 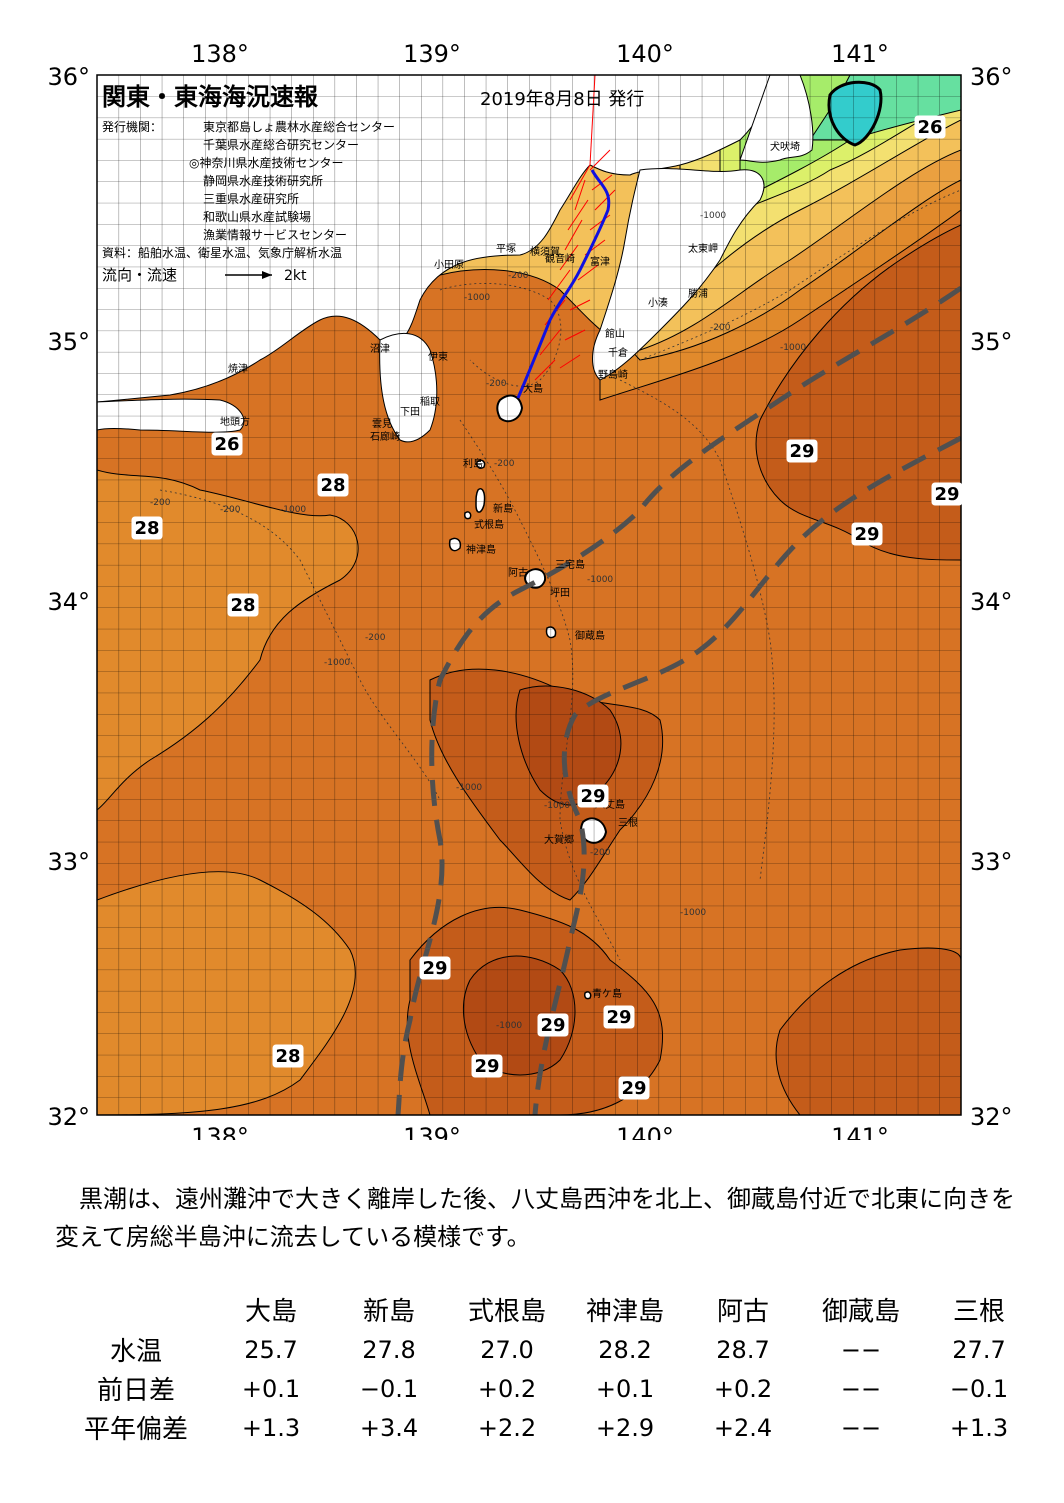 I want to click on station-niijima: 新島, so click(x=388, y=1311).